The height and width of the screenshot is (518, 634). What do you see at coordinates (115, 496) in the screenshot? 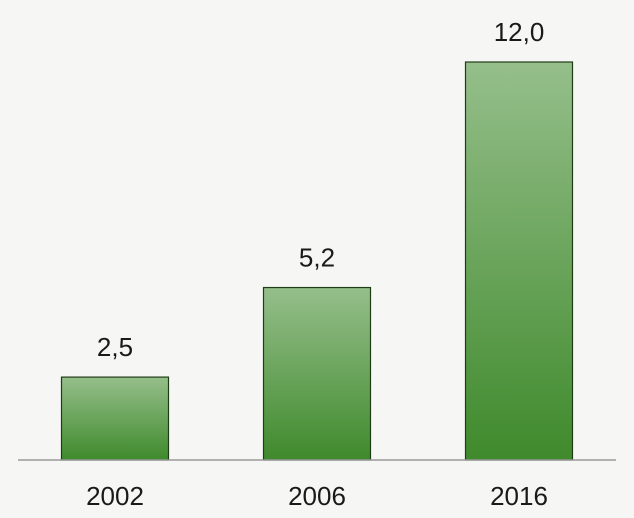
I see `x-tick-label: 2002` at bounding box center [115, 496].